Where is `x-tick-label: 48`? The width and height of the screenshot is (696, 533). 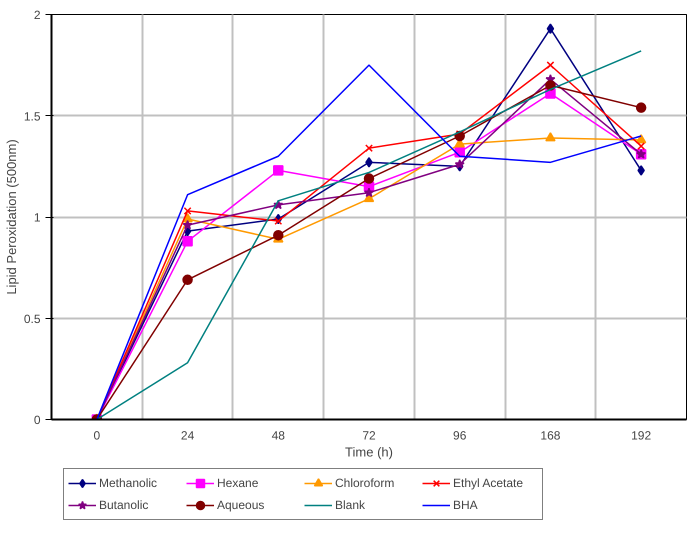
x-tick-label: 48 is located at coordinates (279, 435).